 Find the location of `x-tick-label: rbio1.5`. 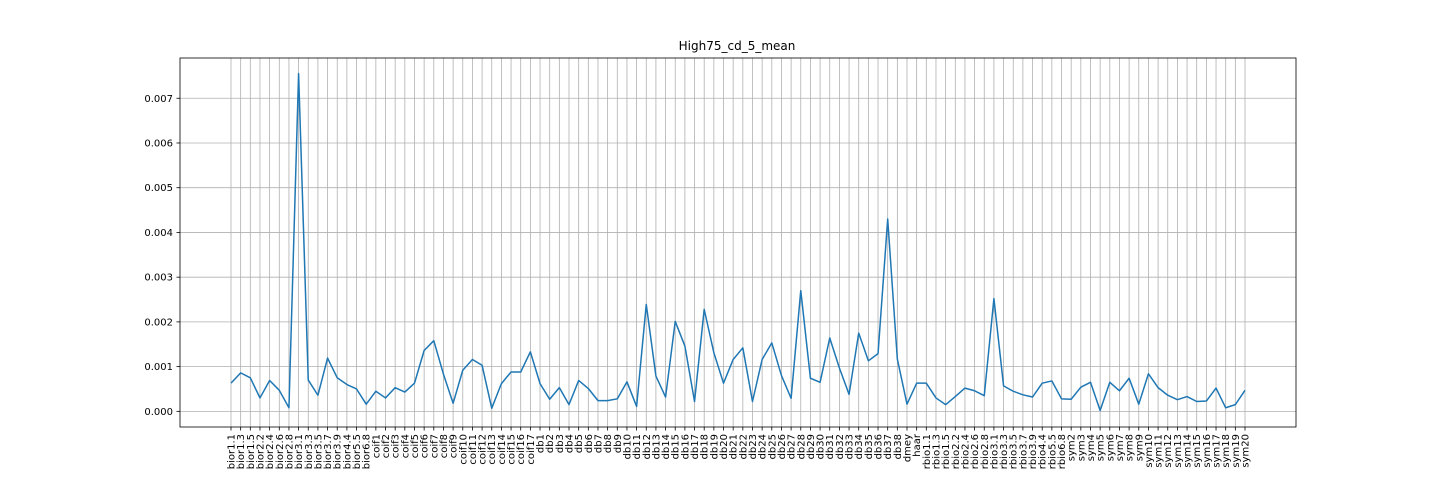

x-tick-label: rbio1.5 is located at coordinates (946, 451).